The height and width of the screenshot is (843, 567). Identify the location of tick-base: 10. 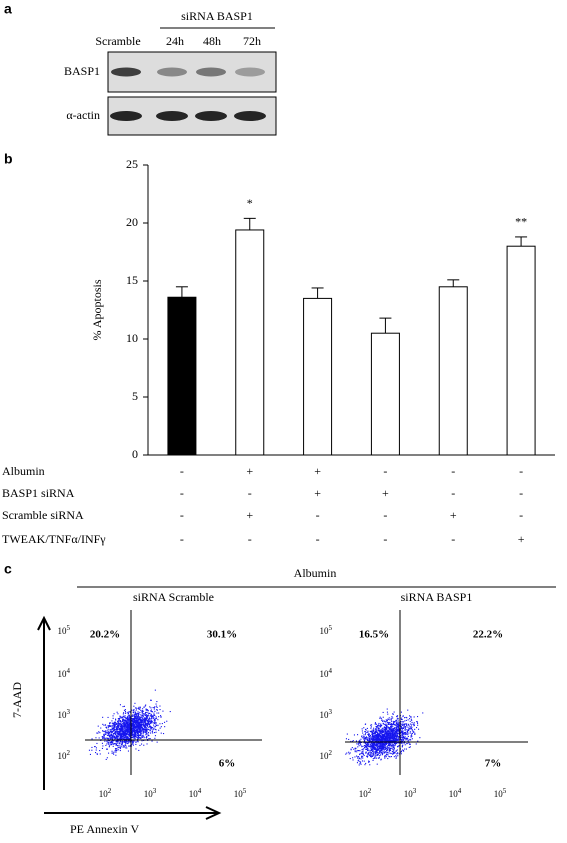
(325, 756).